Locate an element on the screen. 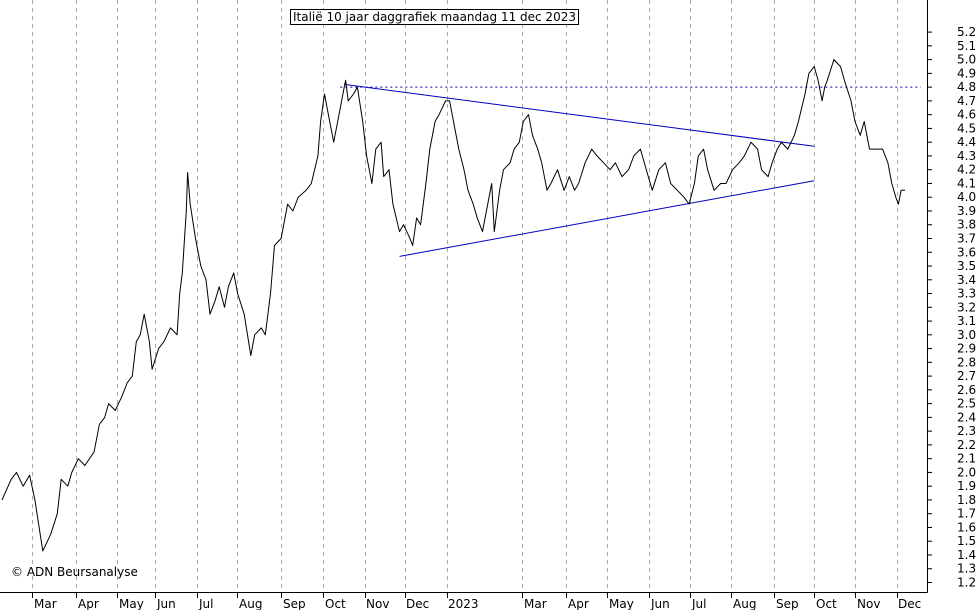 The image size is (980, 615). y-tick-label: 2.8 is located at coordinates (966, 362).